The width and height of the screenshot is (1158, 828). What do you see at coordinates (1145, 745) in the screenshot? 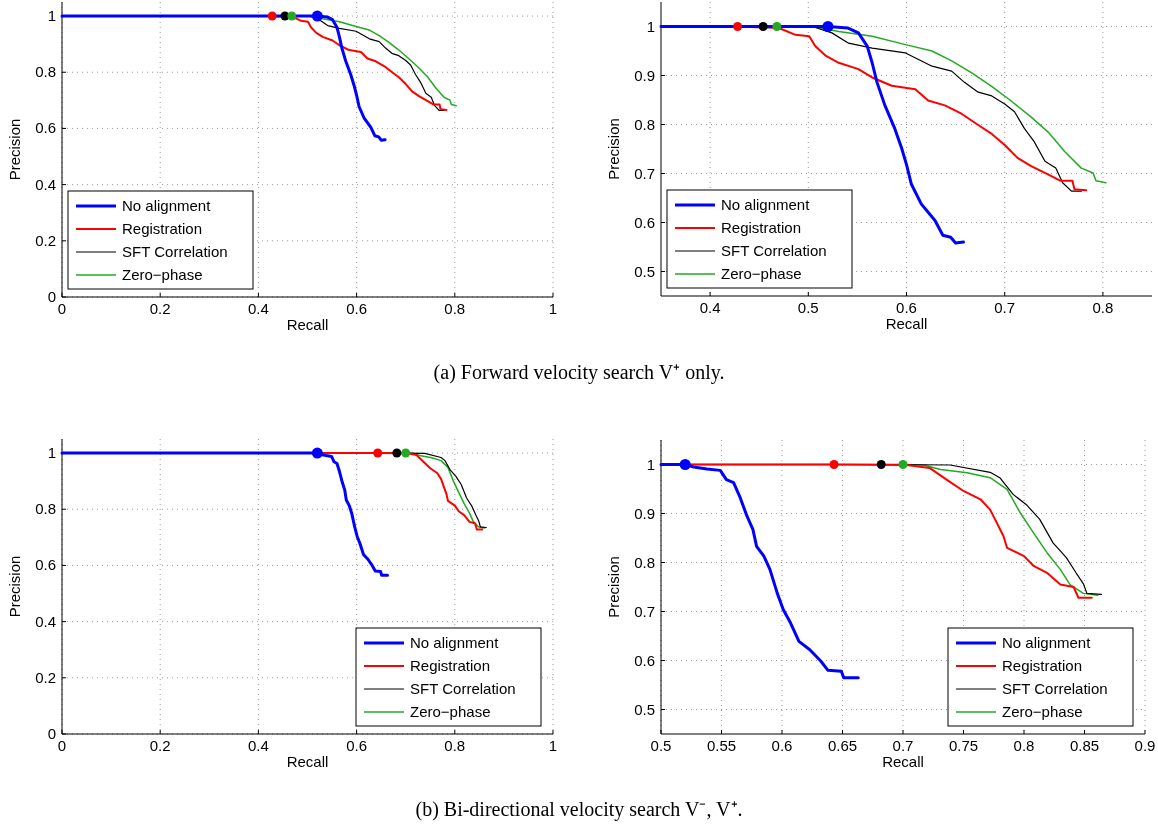
I see `x-tick-label: 0.9` at bounding box center [1145, 745].